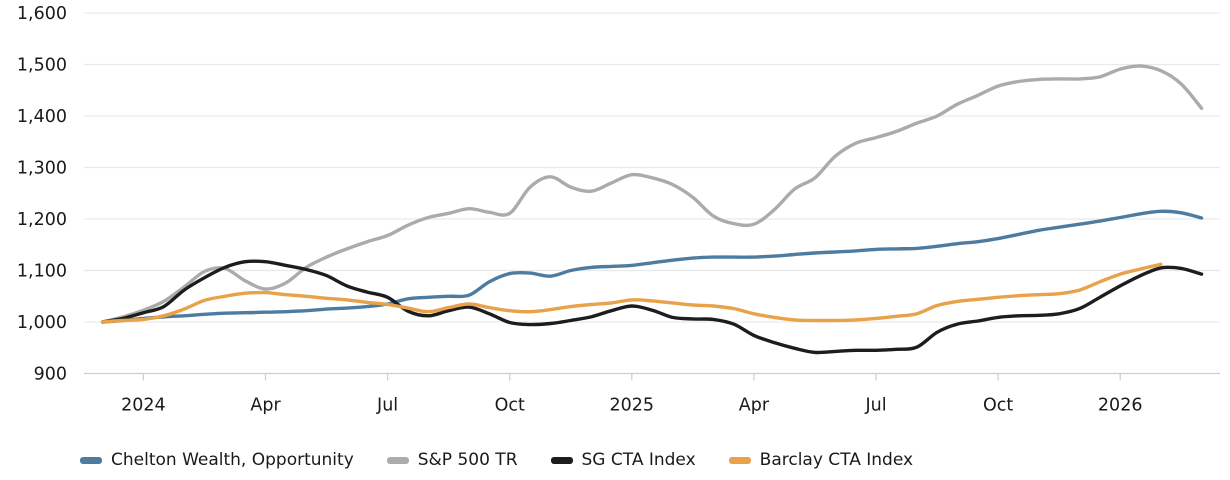 The image size is (1230, 480). Describe the element at coordinates (632, 406) in the screenshot. I see `x-axis-label-2025: 2025` at that location.